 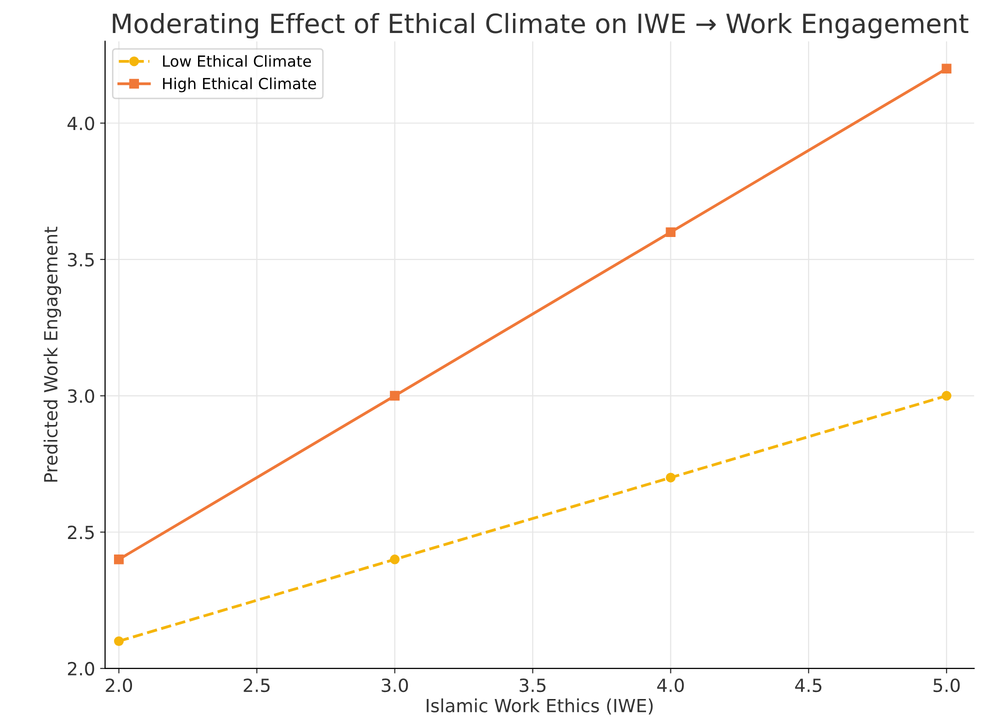 I want to click on x-tick-label: 4.5, so click(x=808, y=685).